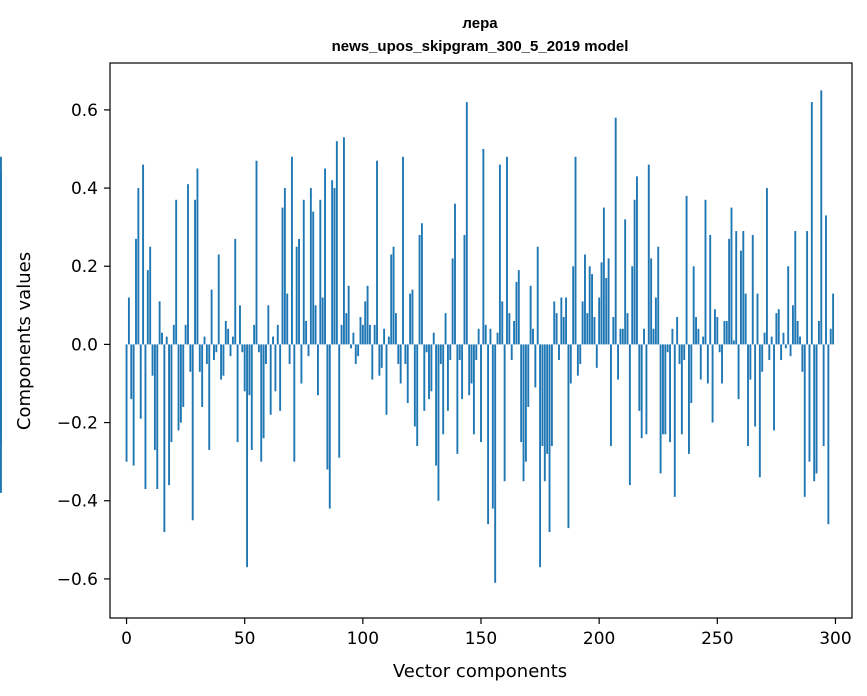 The height and width of the screenshot is (696, 867). What do you see at coordinates (835, 639) in the screenshot?
I see `x-tick-label: 300` at bounding box center [835, 639].